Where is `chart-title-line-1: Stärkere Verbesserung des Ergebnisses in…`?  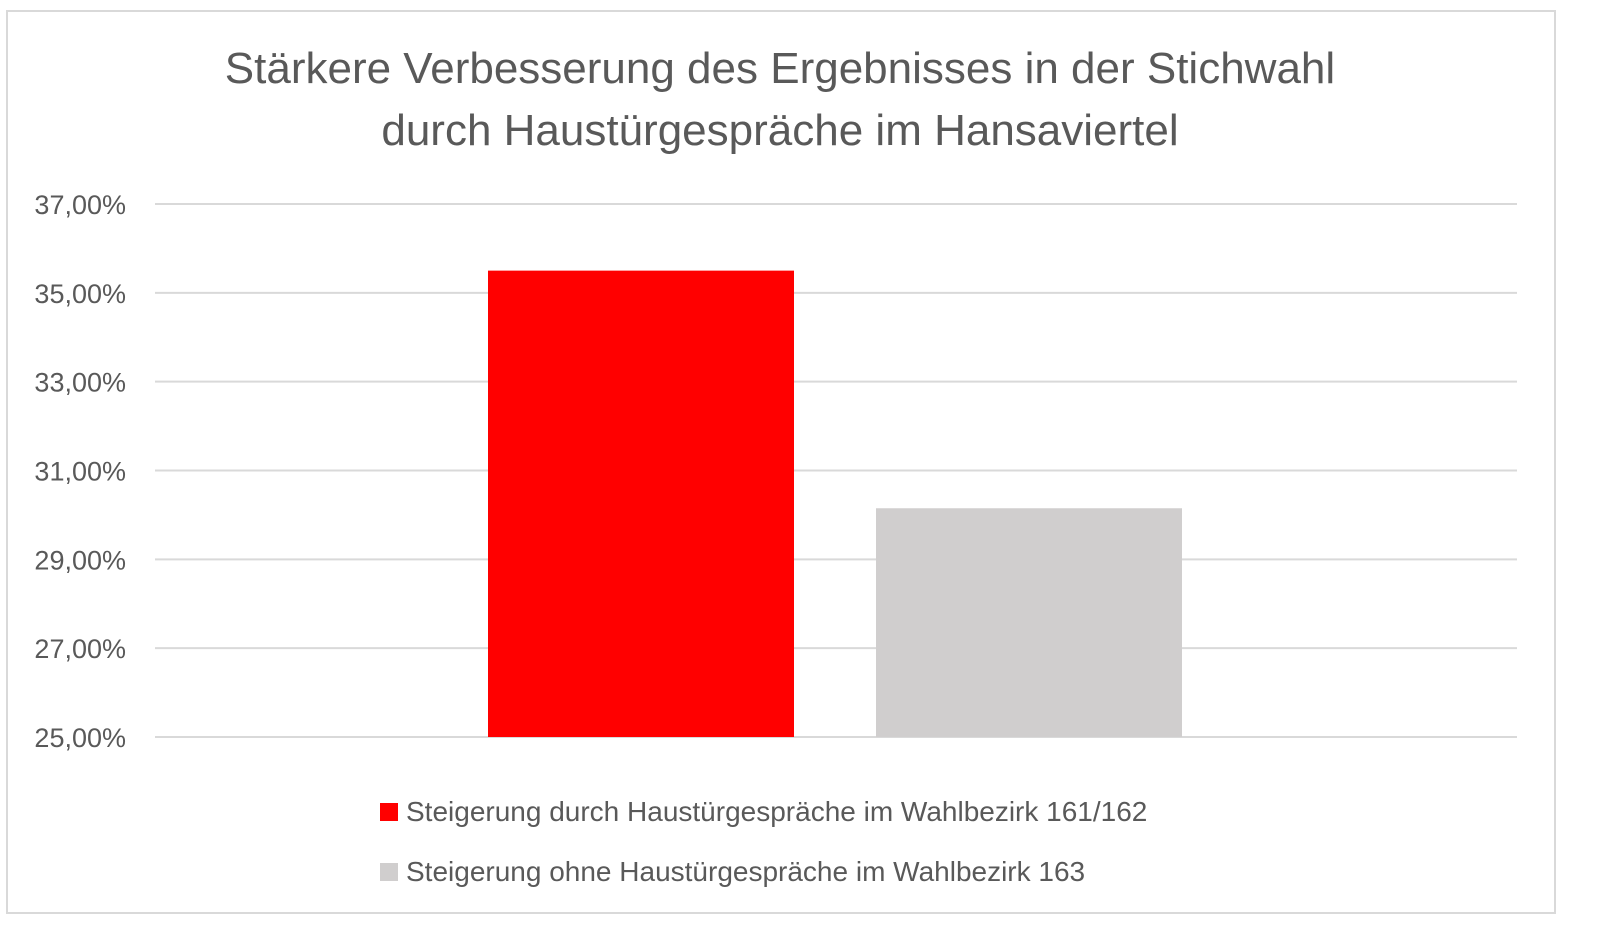
chart-title-line-1: Stärkere Verbesserung des Ergebnisses in… is located at coordinates (780, 68).